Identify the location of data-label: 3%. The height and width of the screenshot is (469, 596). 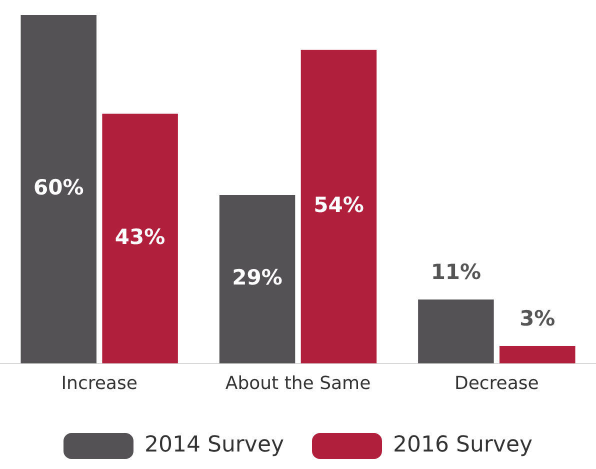
(538, 318).